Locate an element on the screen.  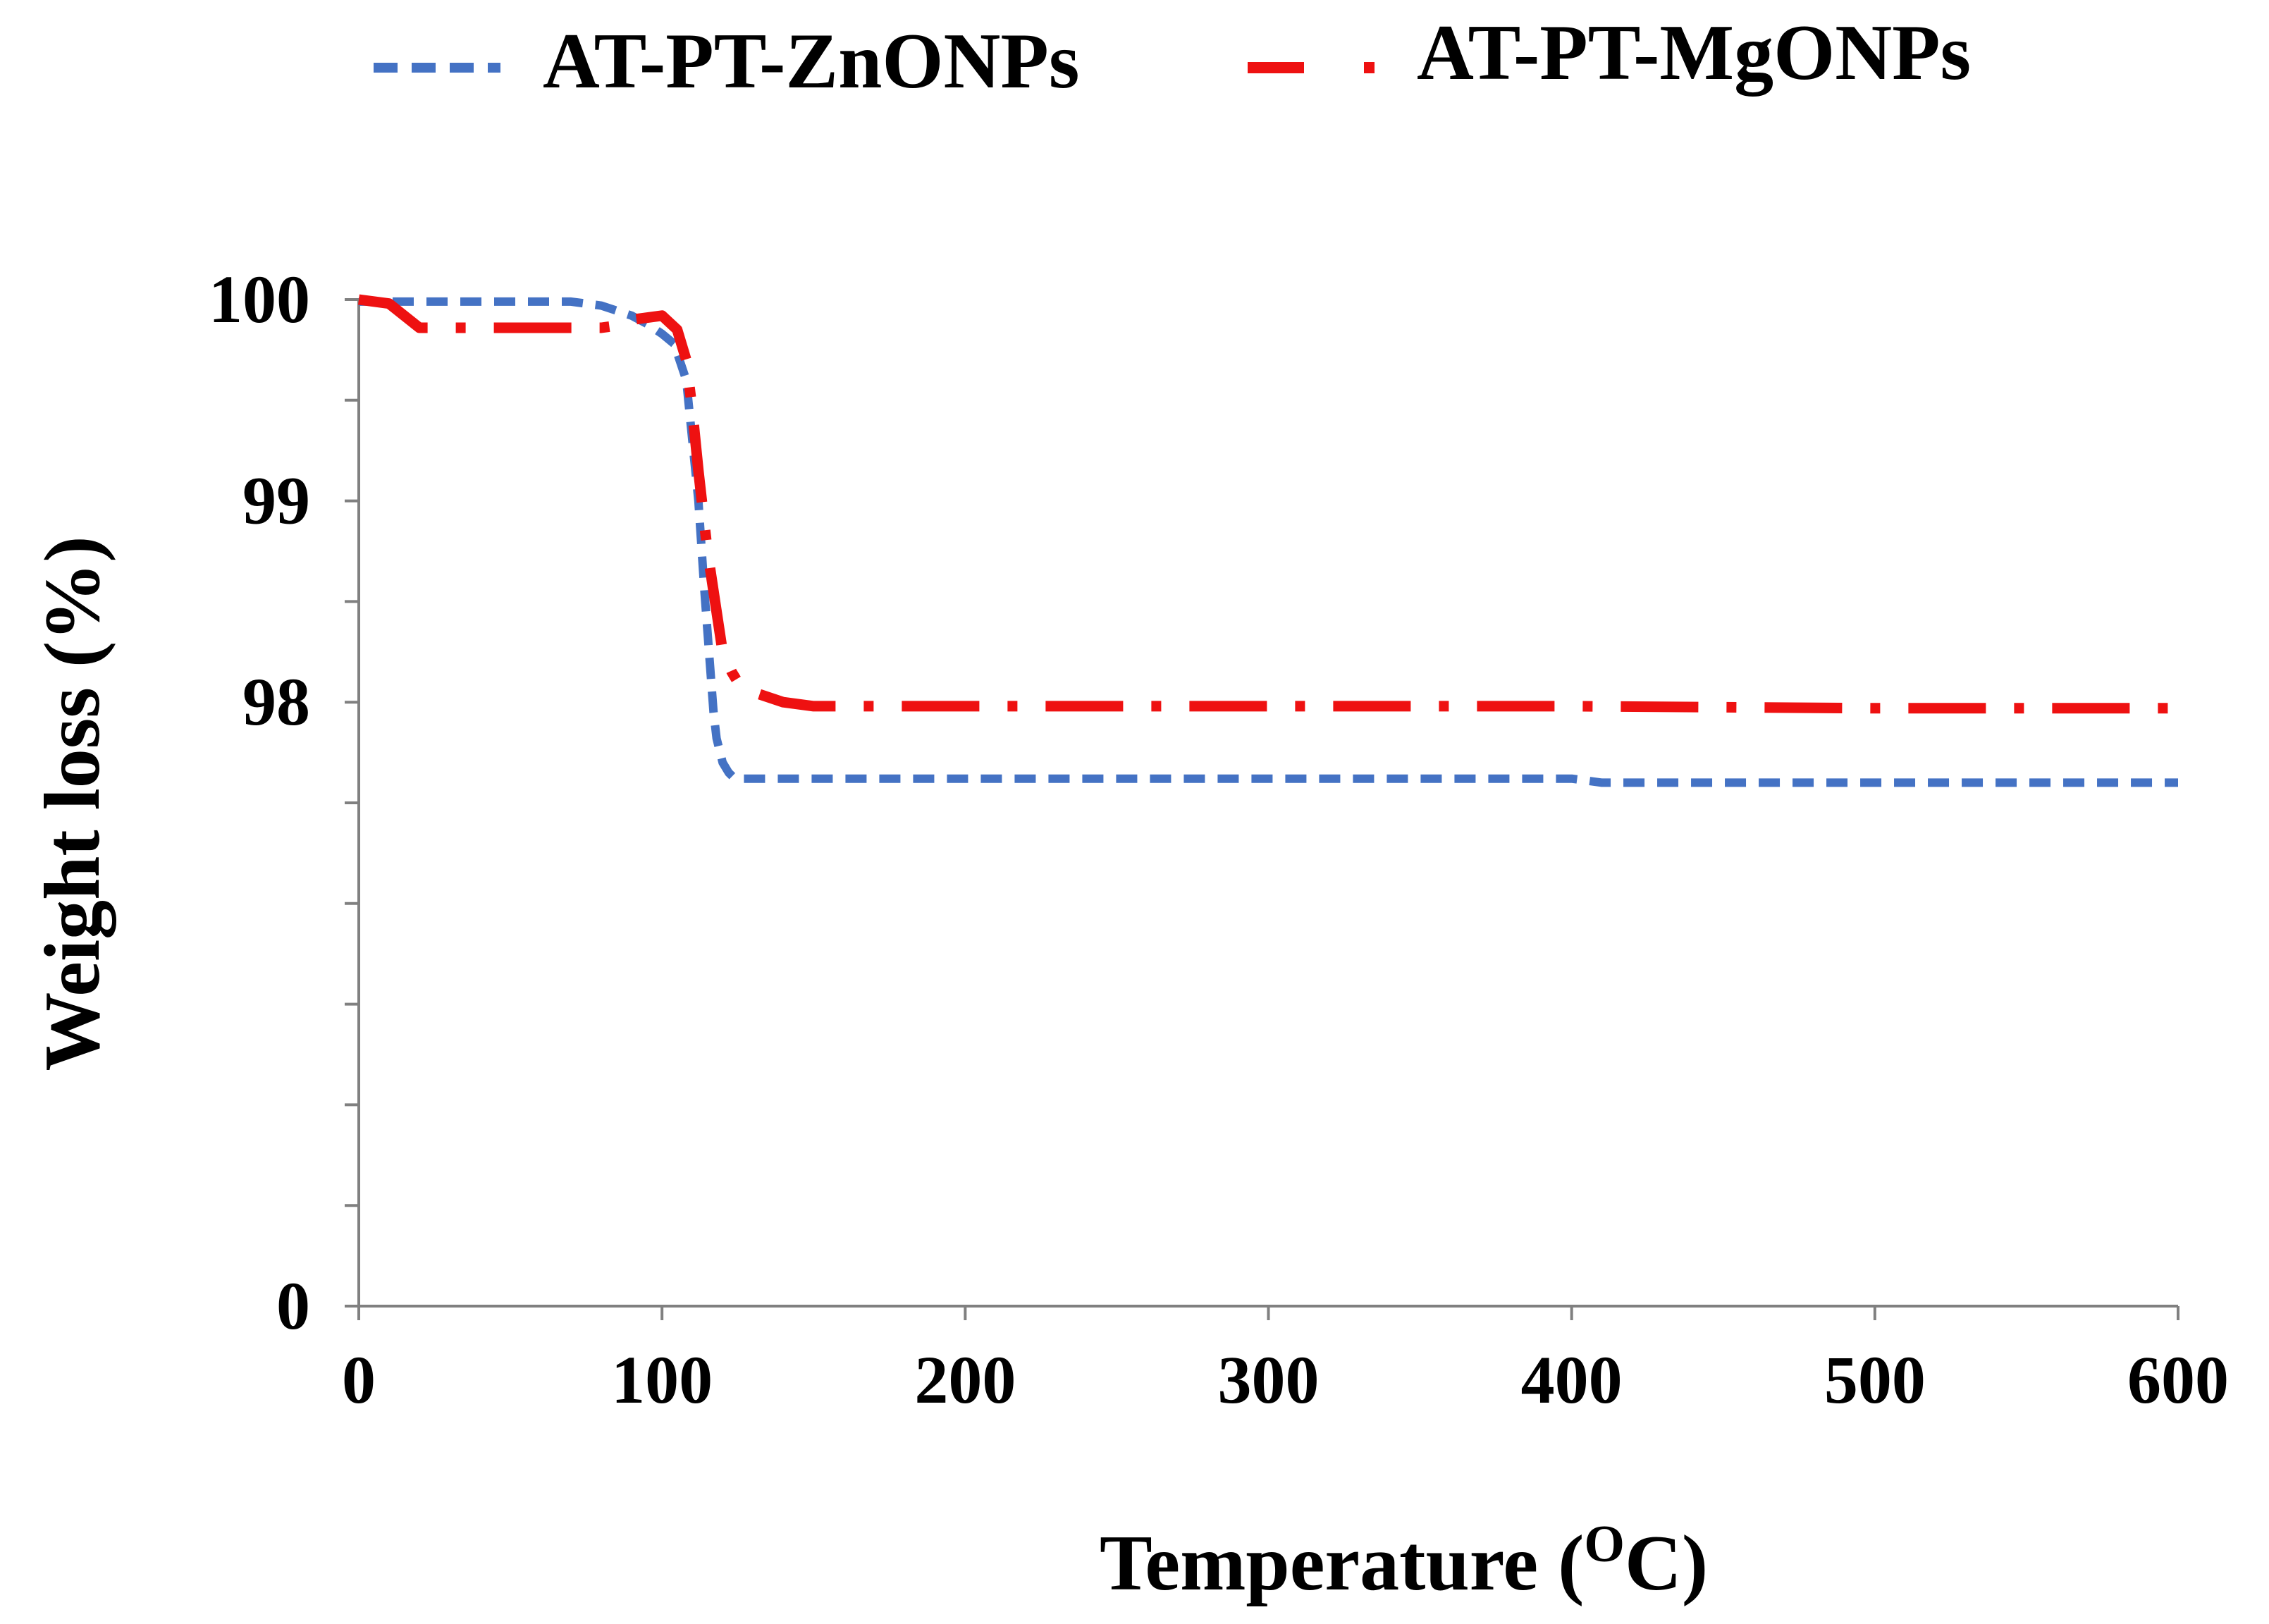
legend: AT-PT-ZnONPs AT-PT-MgONPs is located at coordinates (1172, 57).